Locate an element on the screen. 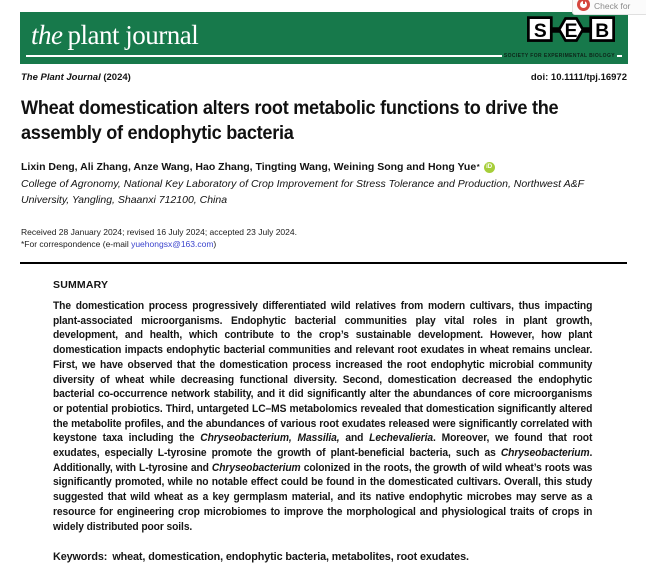  seb-letter-s: S is located at coordinates (540, 31).